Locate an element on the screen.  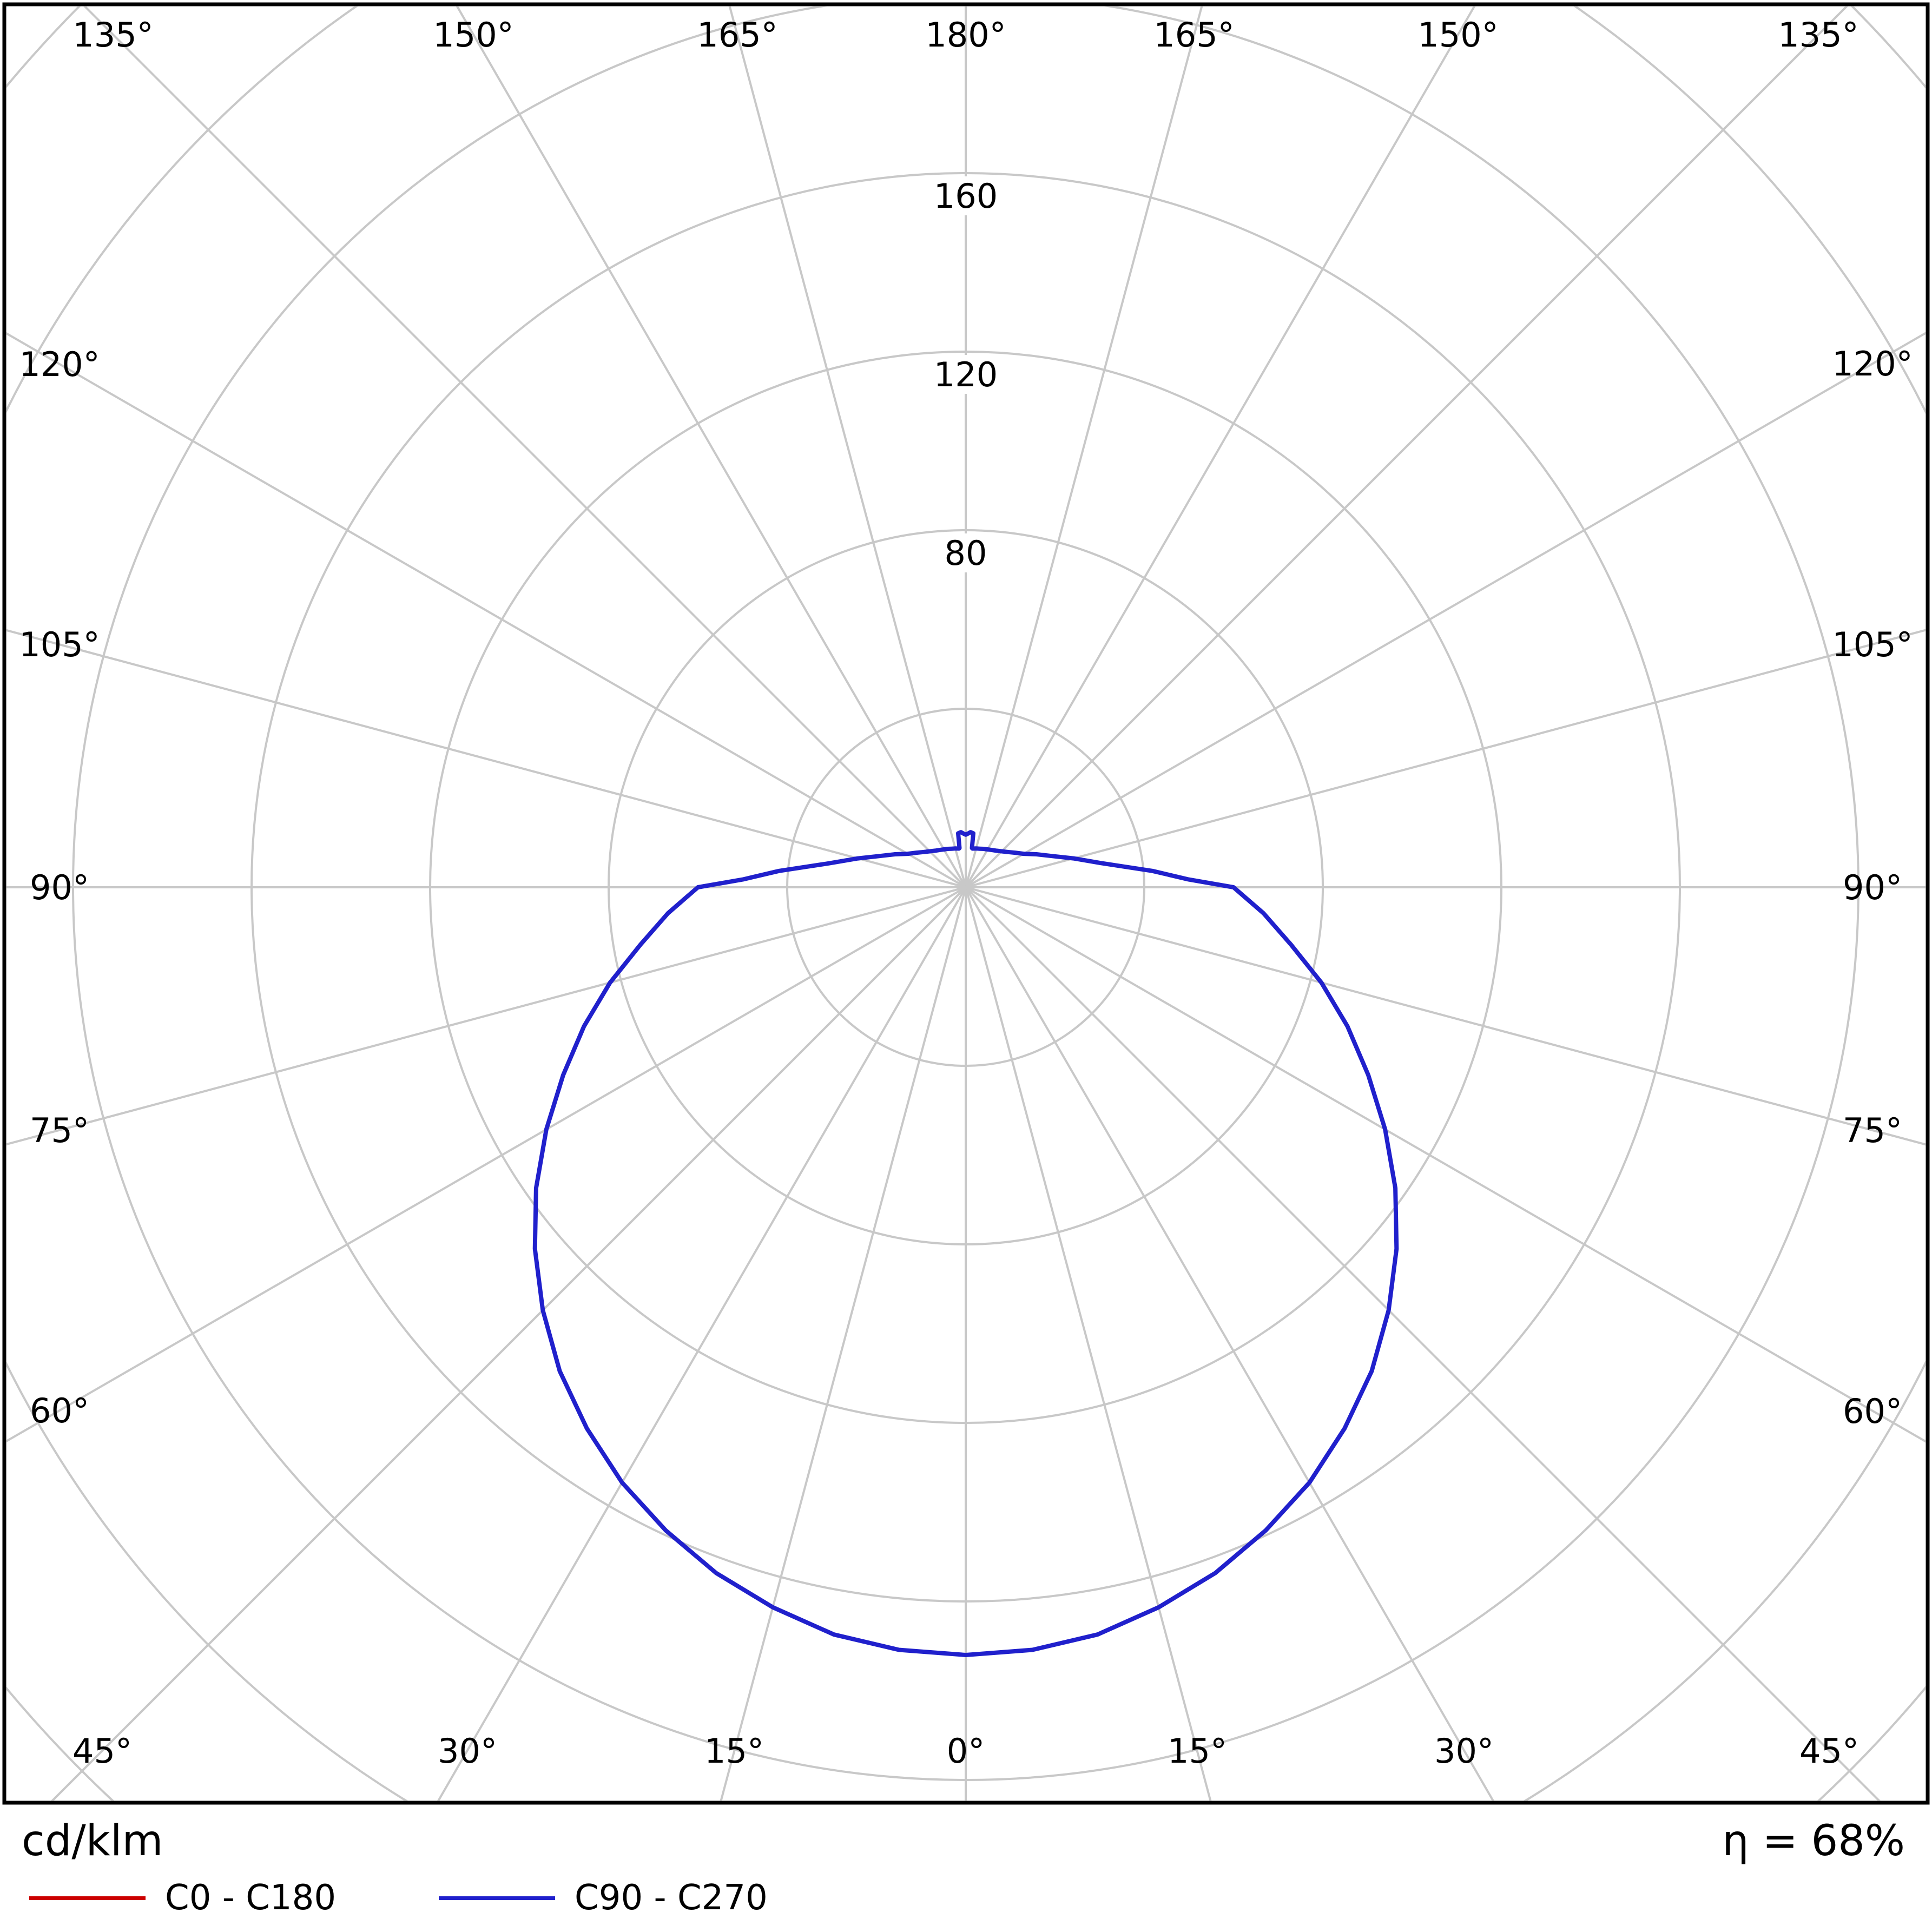
angle-tick-label: 0° is located at coordinates (966, 1751).